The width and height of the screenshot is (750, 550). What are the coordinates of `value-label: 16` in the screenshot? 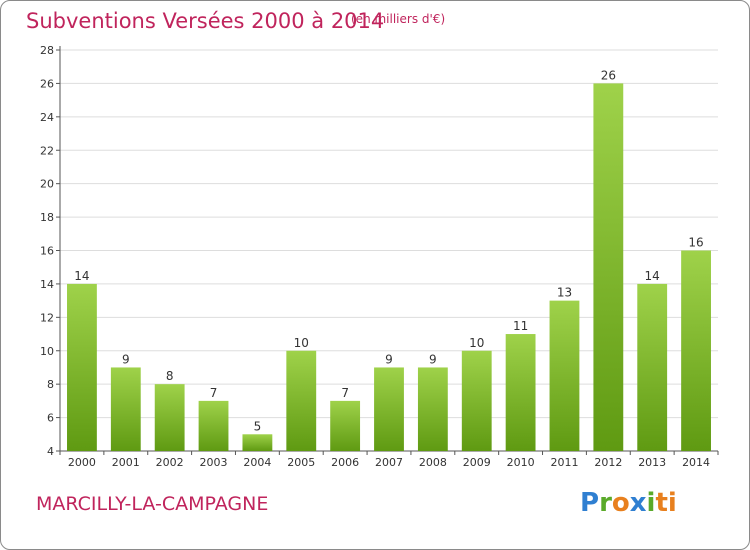 It's located at (695, 243).